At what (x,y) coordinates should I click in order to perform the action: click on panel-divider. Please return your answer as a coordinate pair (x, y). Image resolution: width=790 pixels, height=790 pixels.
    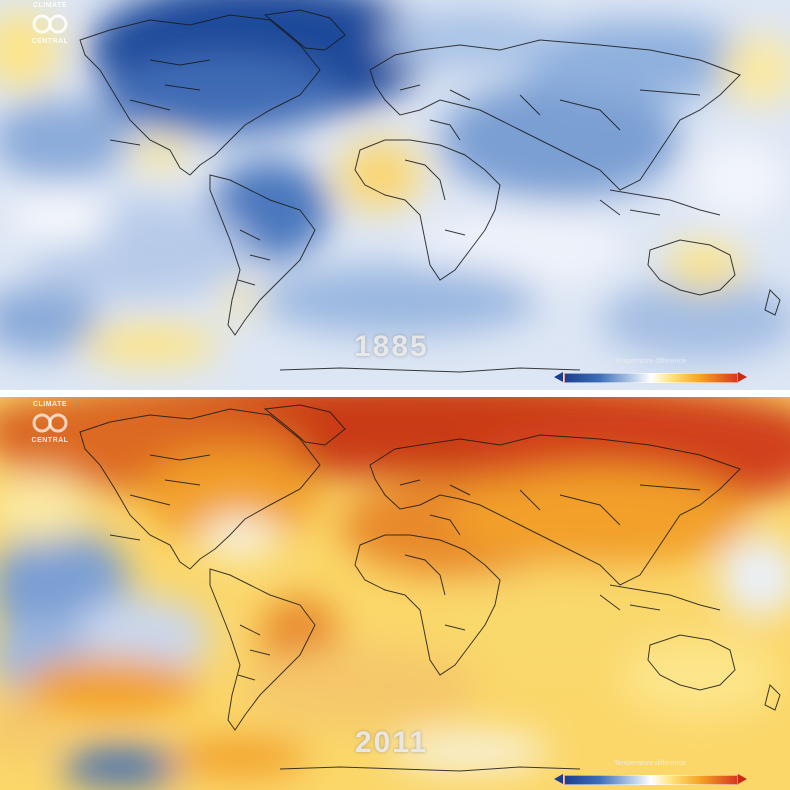
    Looking at the image, I should click on (395, 393).